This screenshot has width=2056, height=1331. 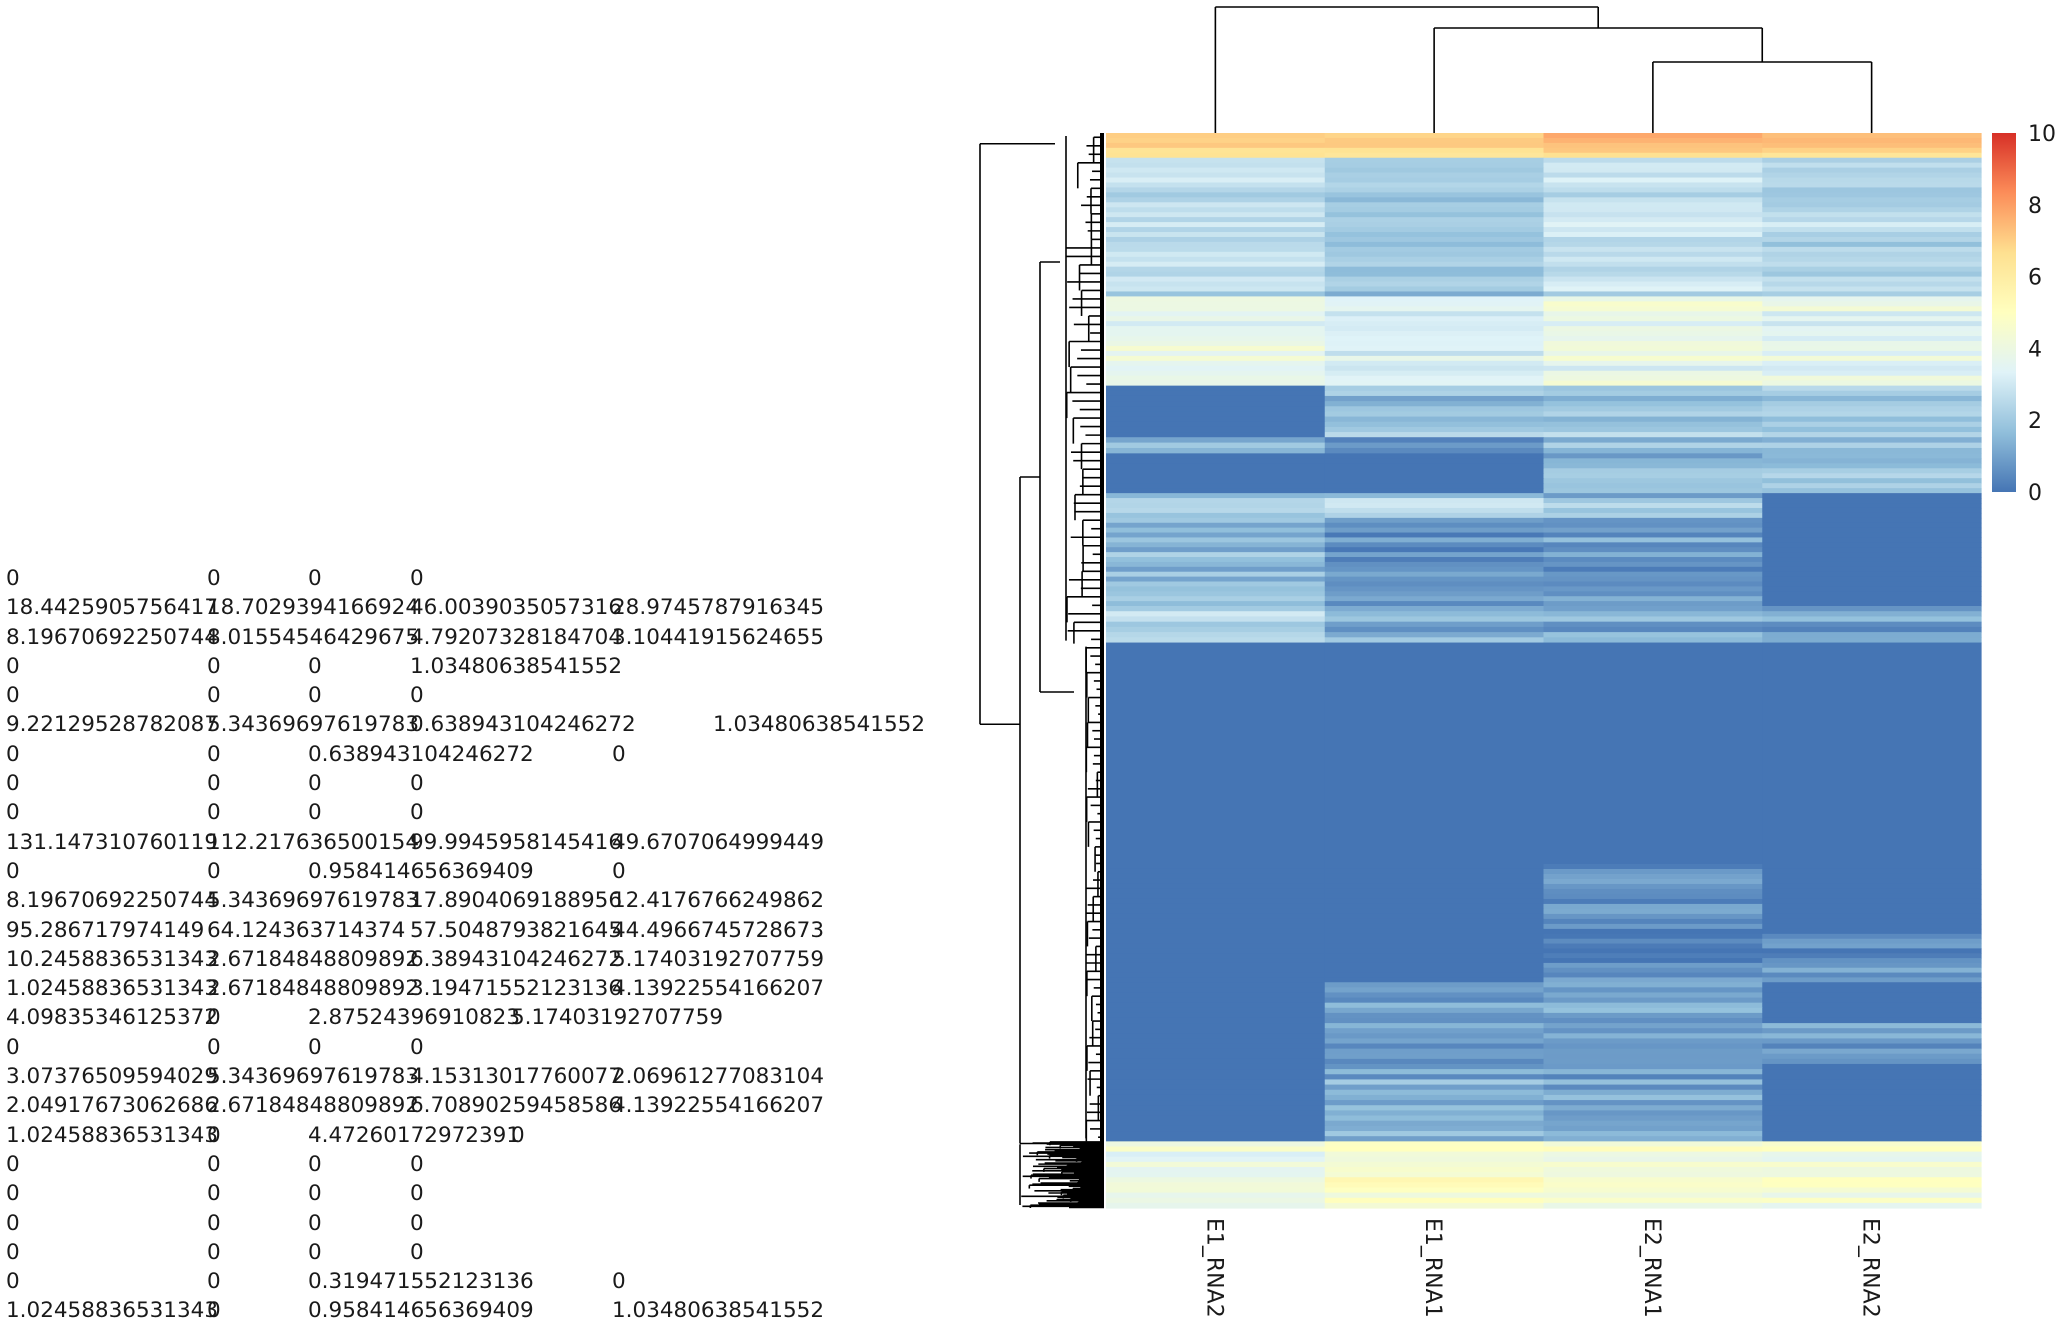 What do you see at coordinates (112, 842) in the screenshot?
I see `table-cell: 131.147310760119` at bounding box center [112, 842].